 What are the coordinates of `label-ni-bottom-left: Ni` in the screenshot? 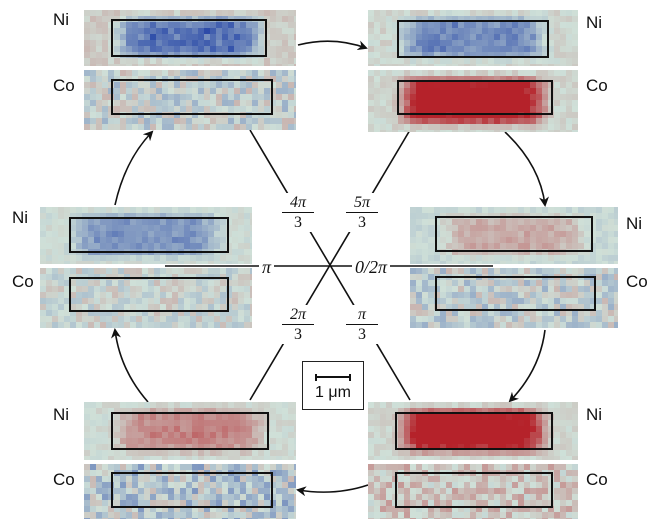 It's located at (61, 414).